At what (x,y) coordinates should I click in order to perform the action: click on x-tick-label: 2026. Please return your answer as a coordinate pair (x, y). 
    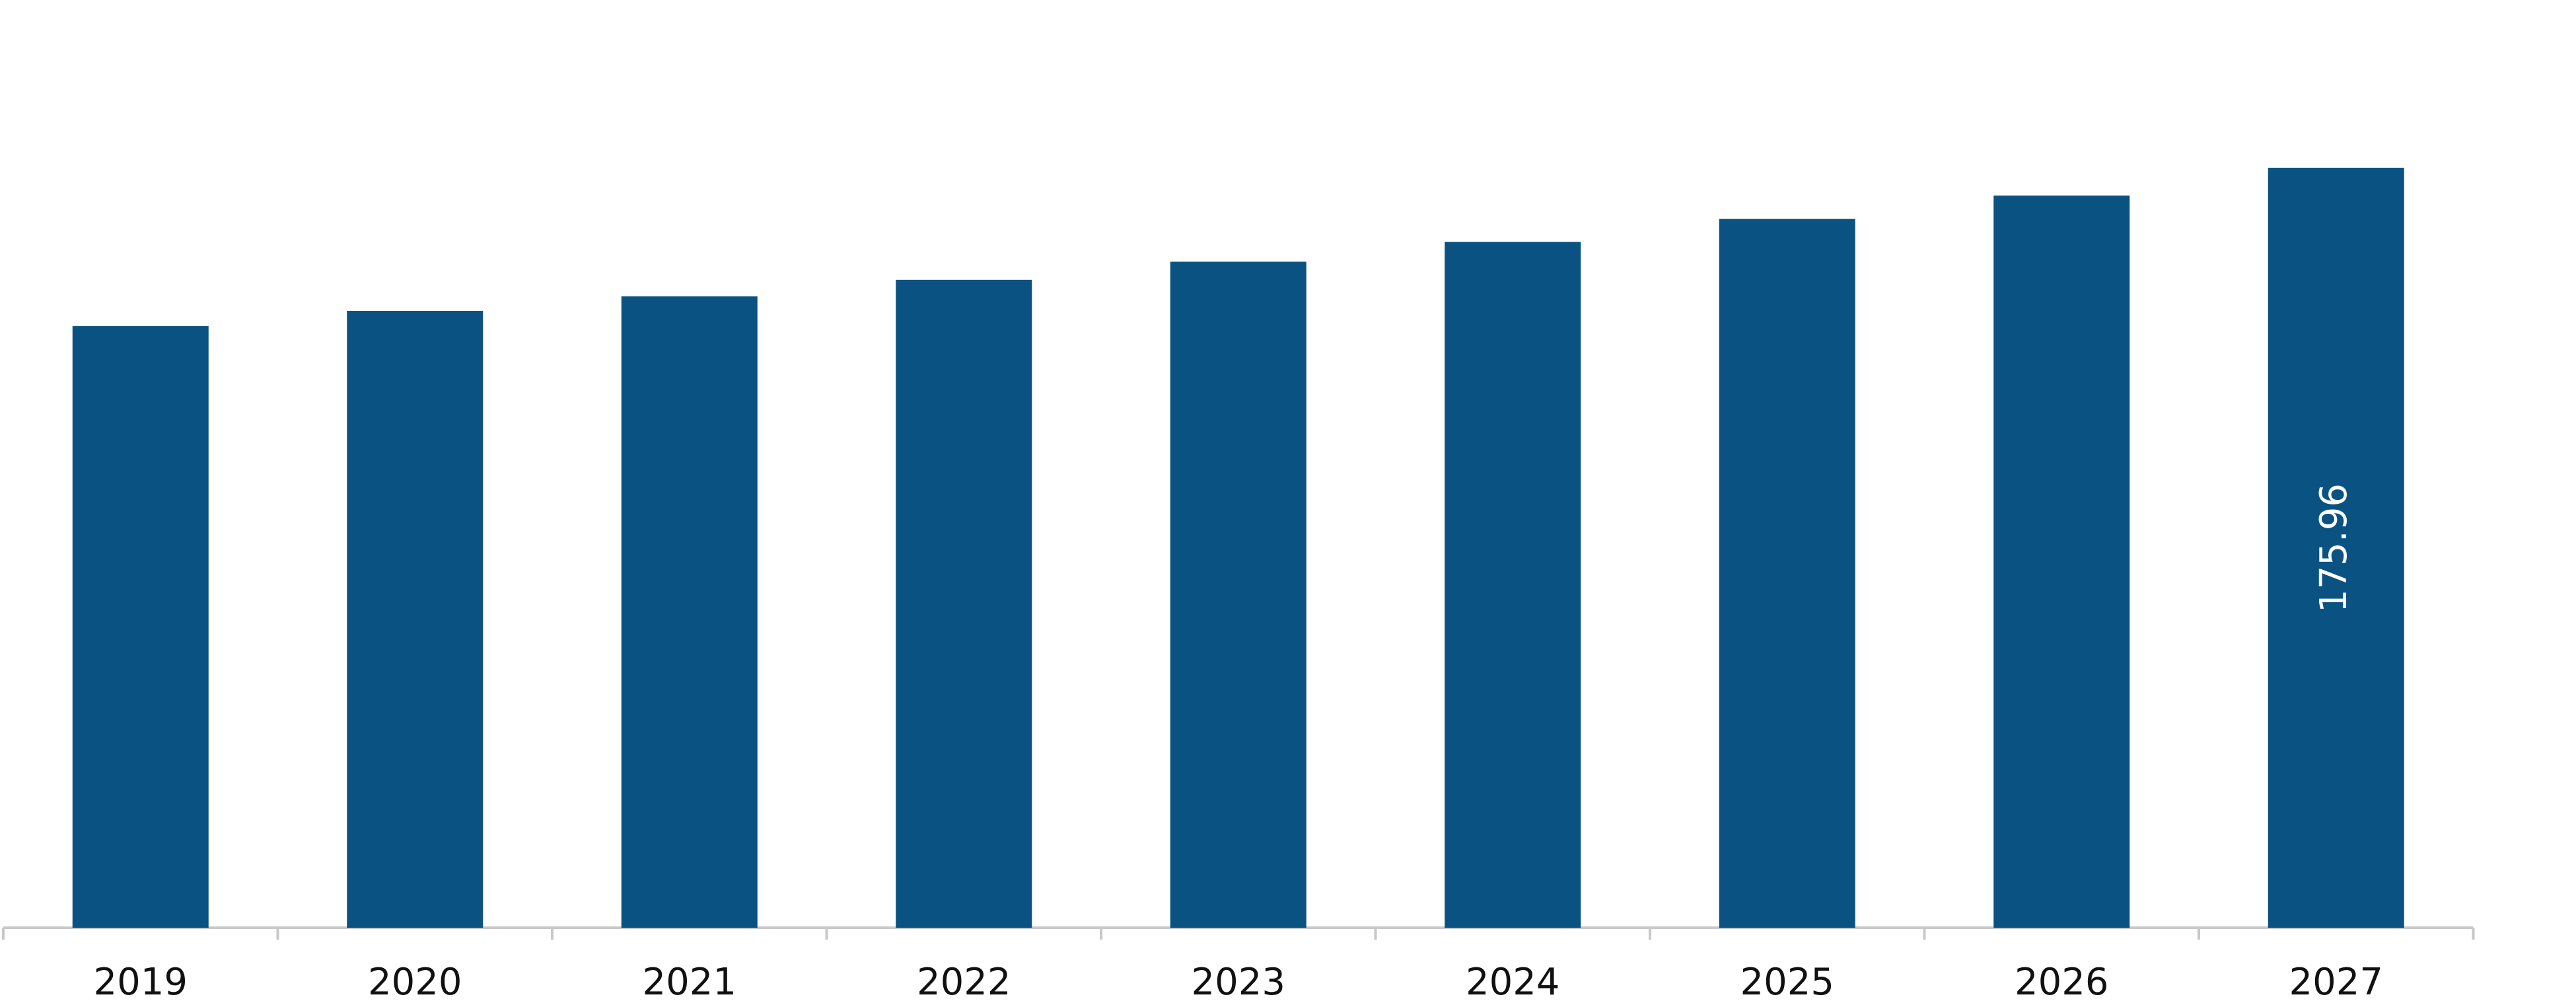
    Looking at the image, I should click on (2062, 982).